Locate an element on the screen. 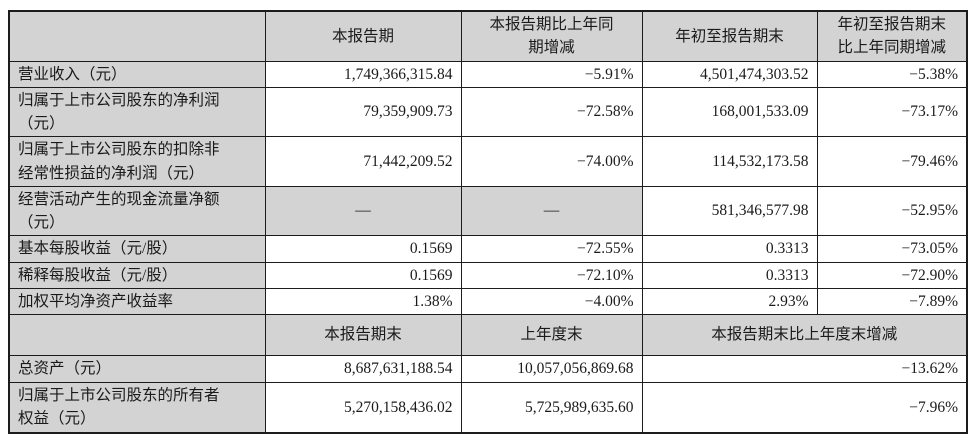  value-roe-ytd-yoy: −7.89% is located at coordinates (892, 301).